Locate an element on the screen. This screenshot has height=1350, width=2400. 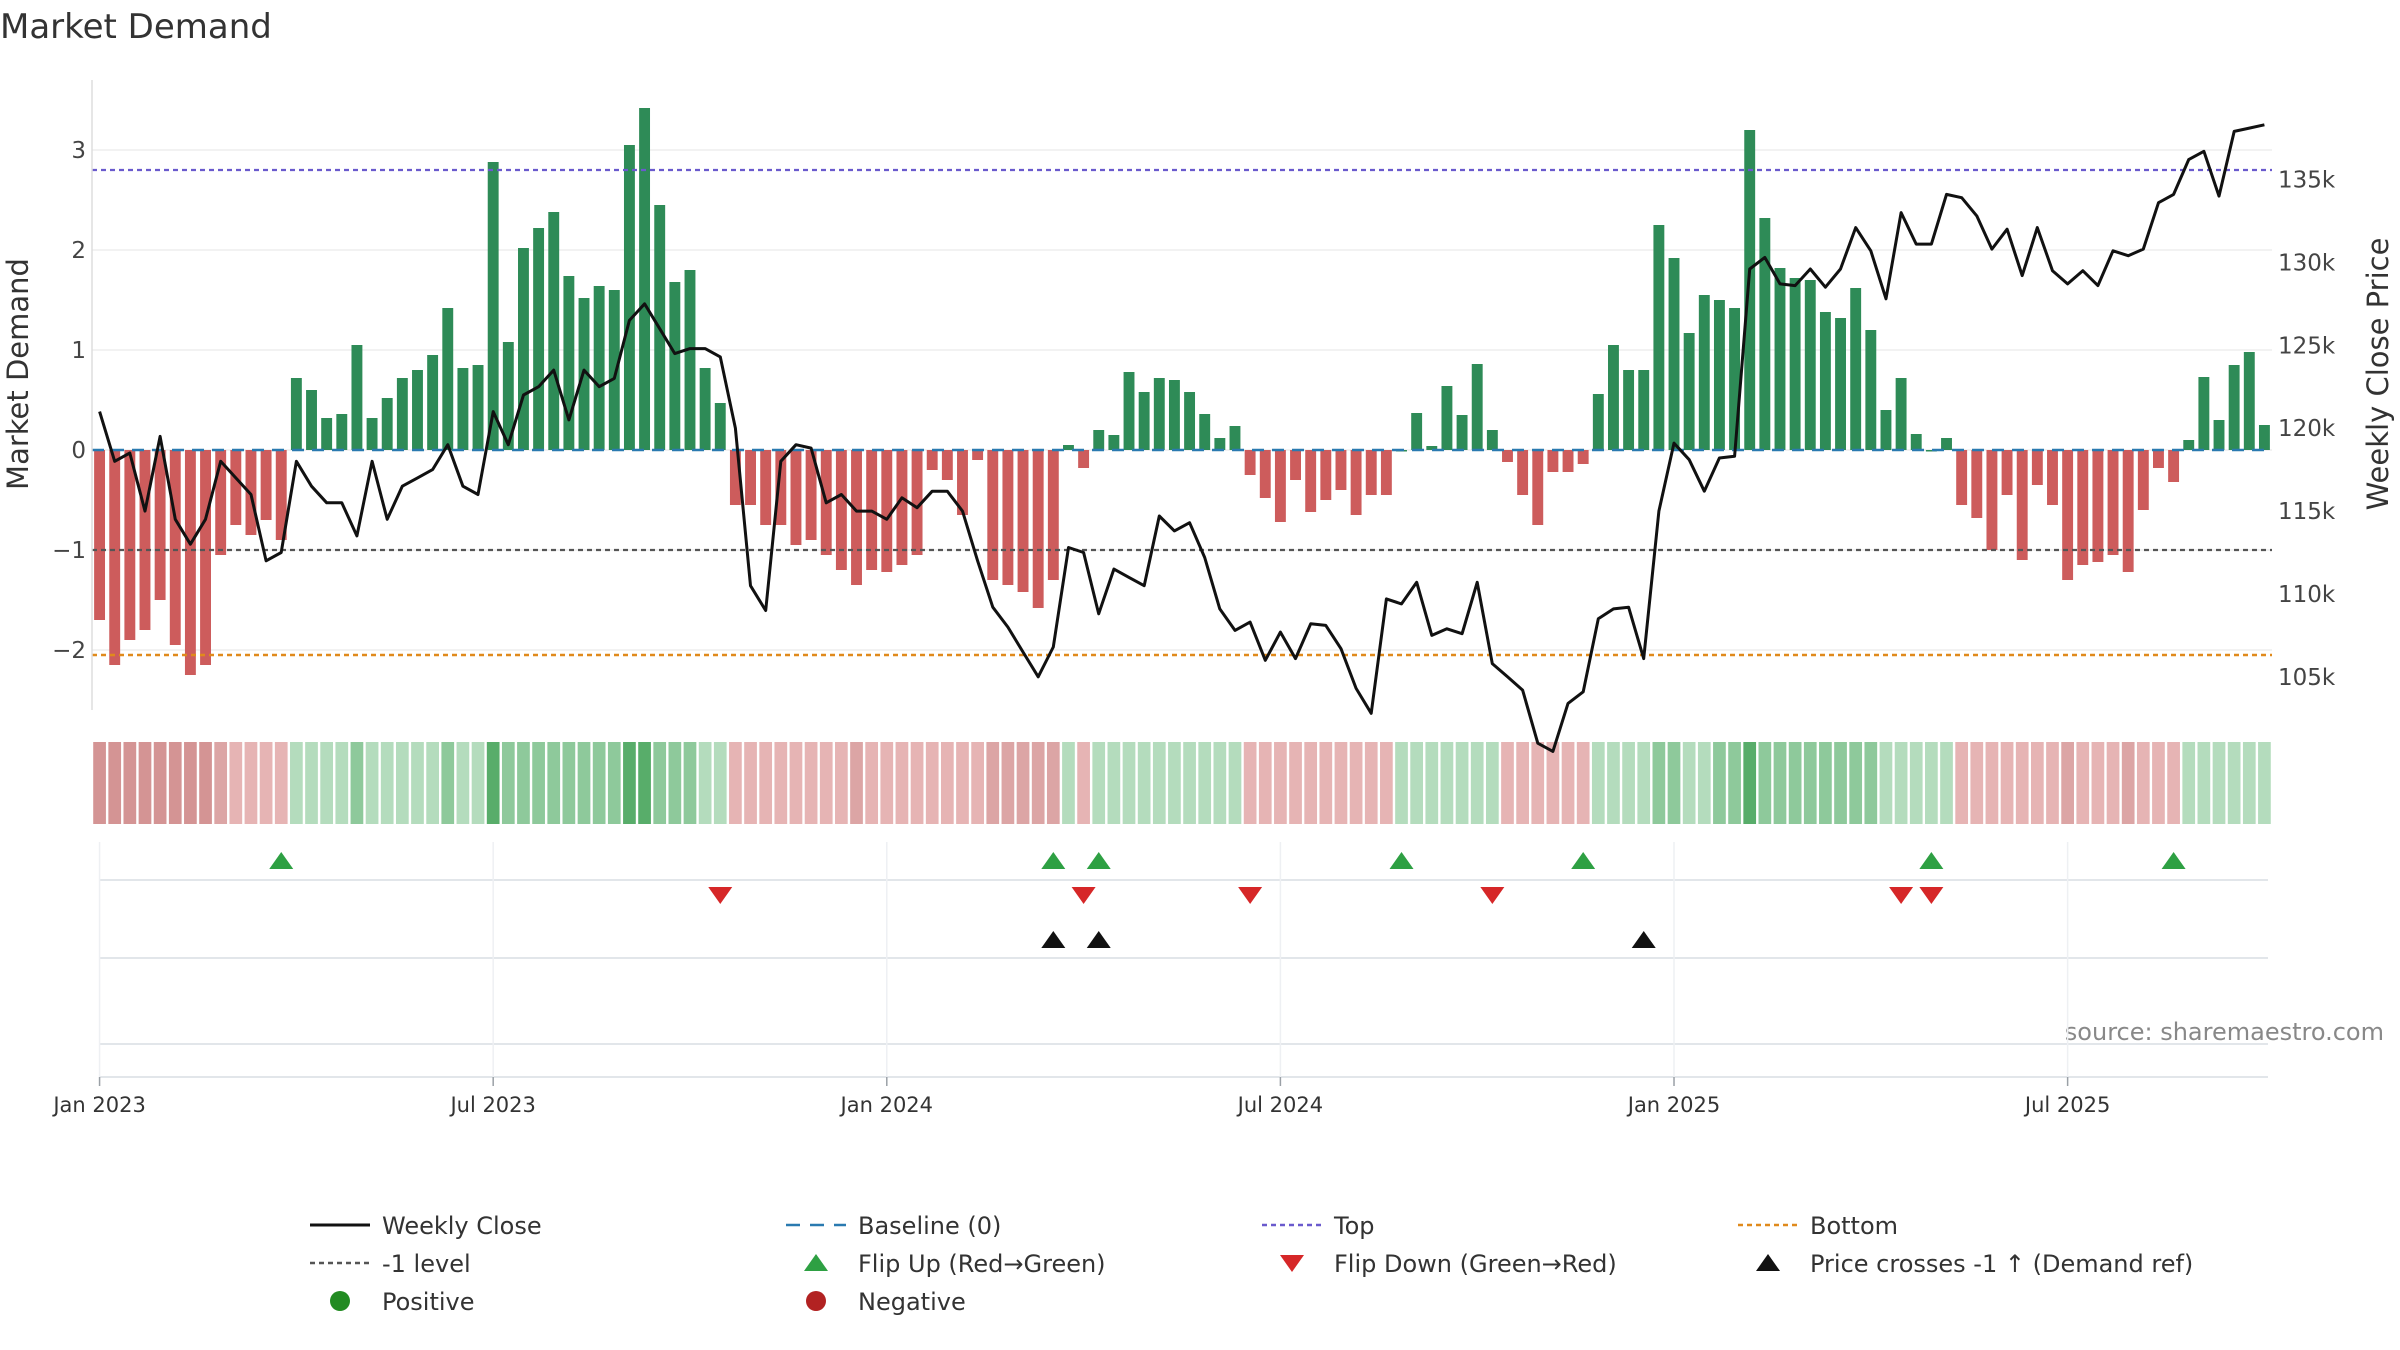
legend-item: Top is located at coordinates (1318, 1226).